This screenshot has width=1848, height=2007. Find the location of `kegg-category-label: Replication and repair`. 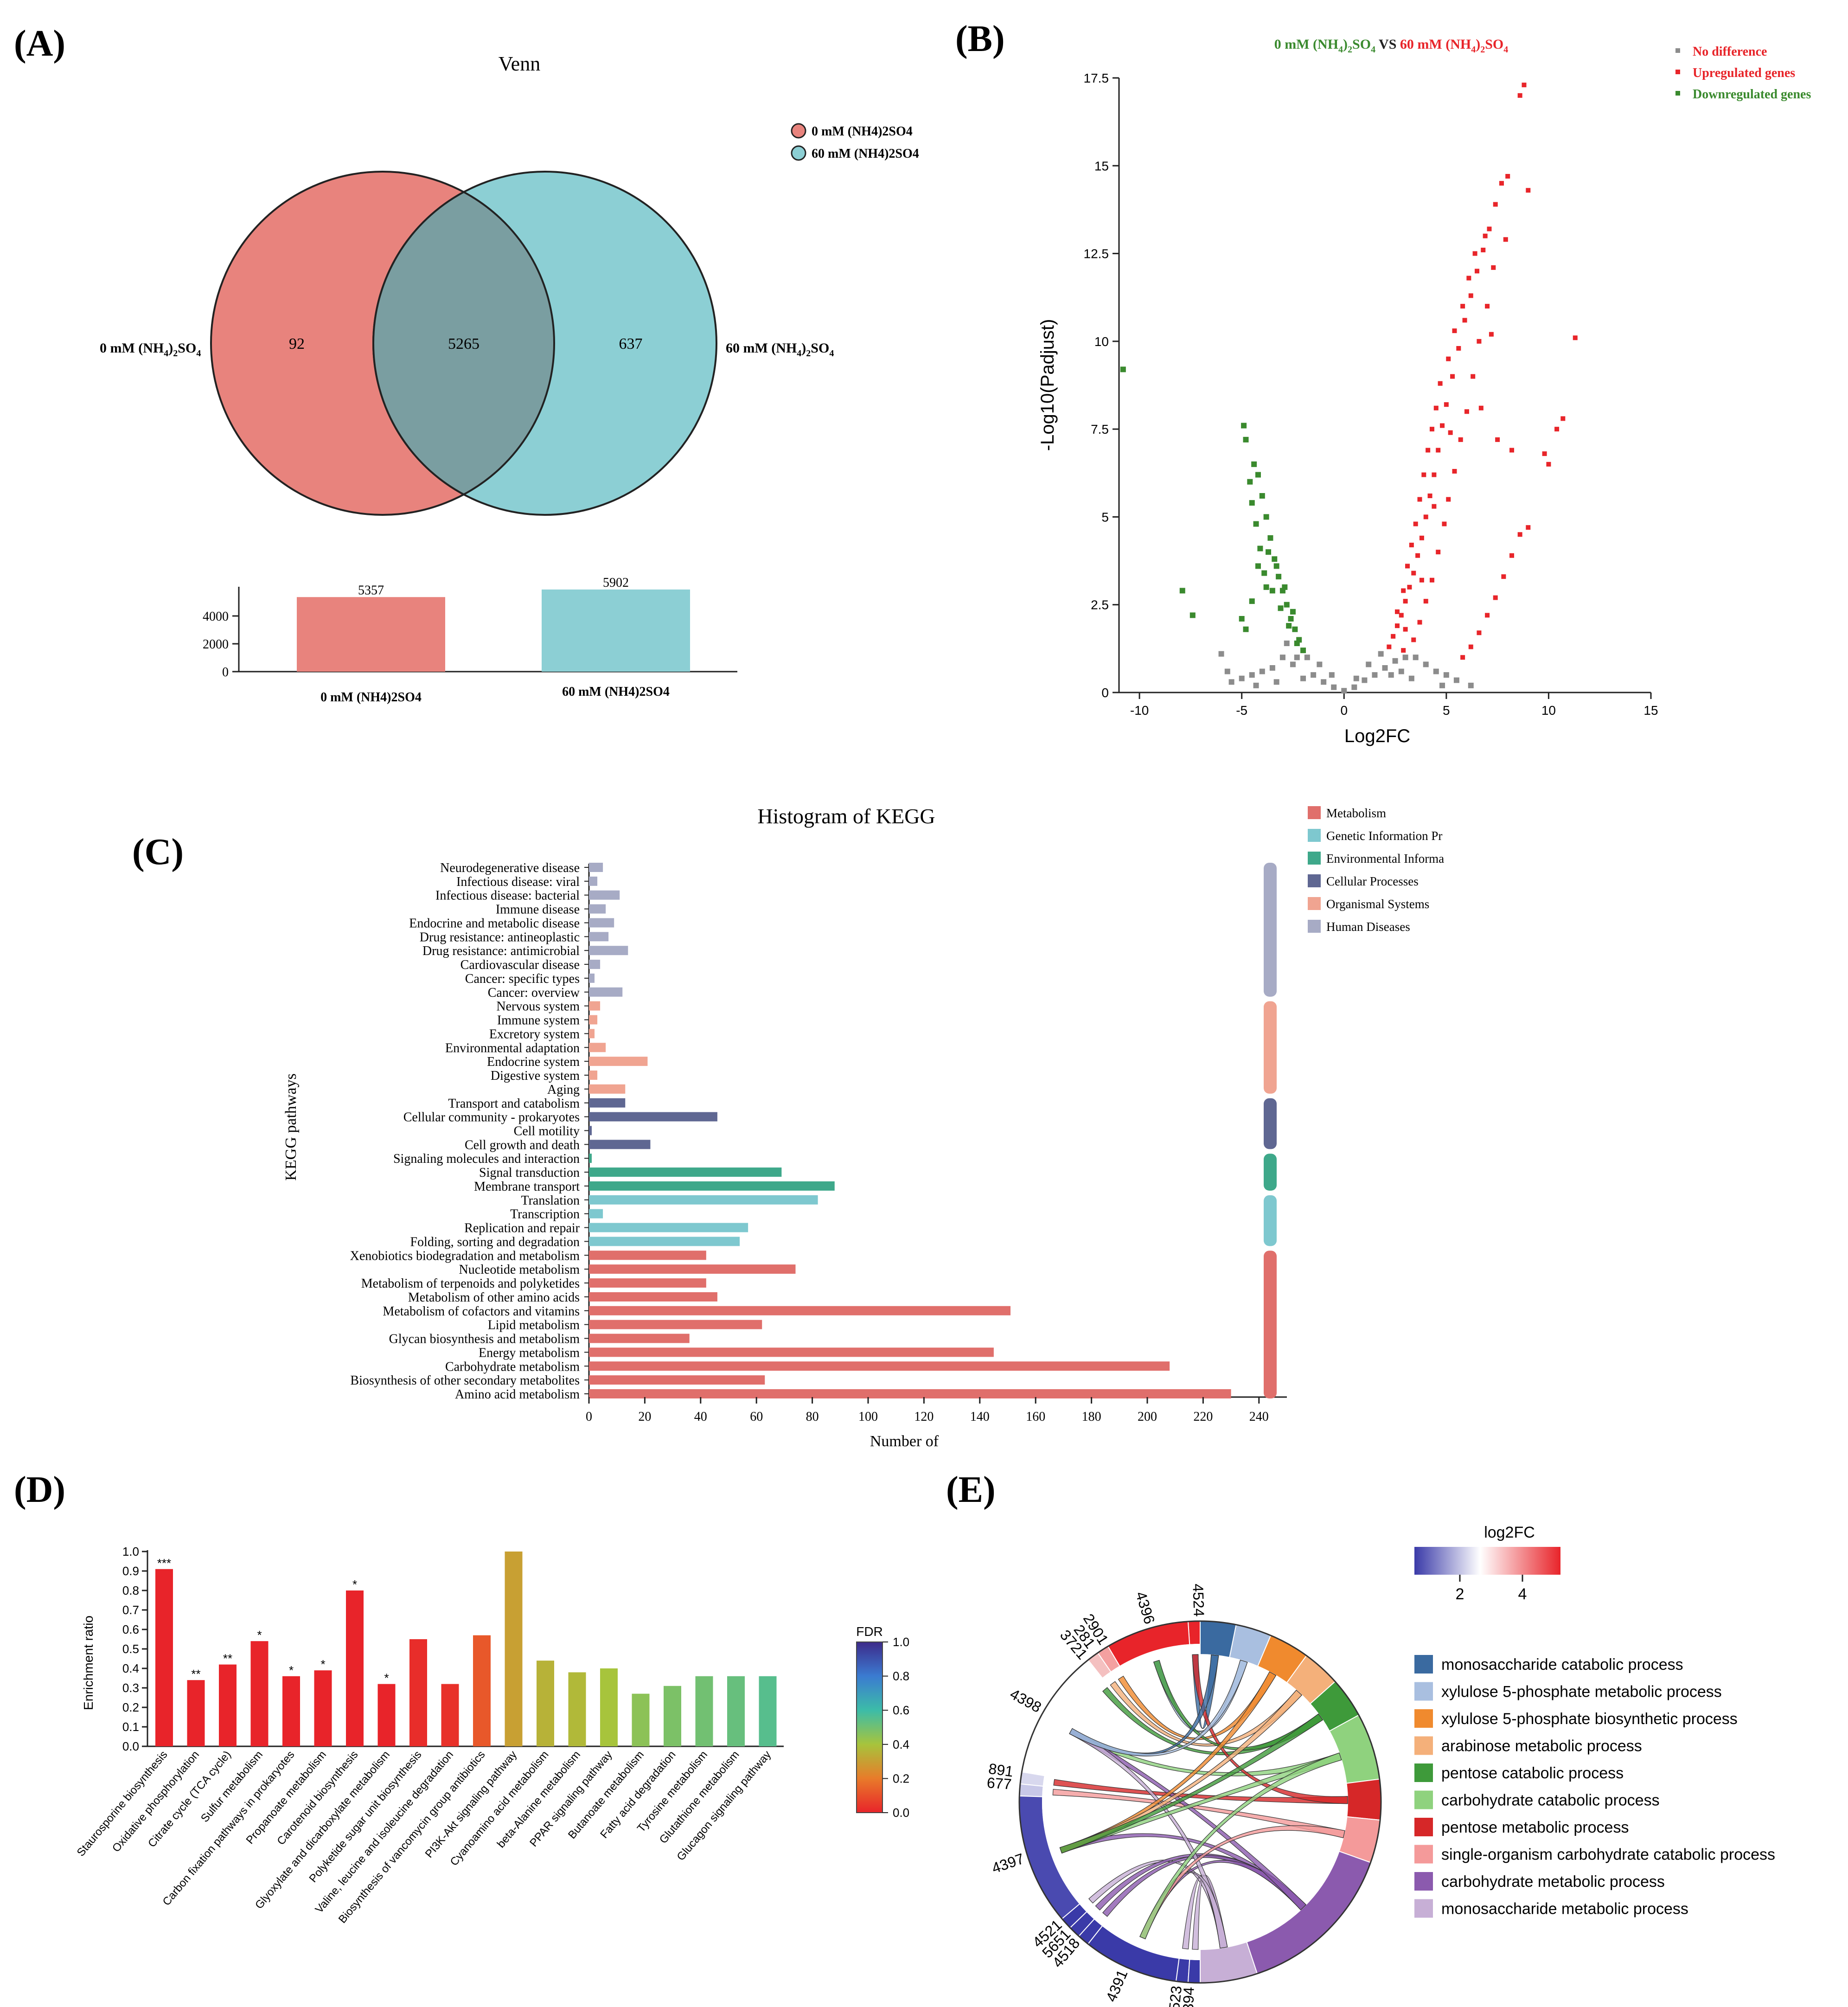

kegg-category-label: Replication and repair is located at coordinates (522, 1228).